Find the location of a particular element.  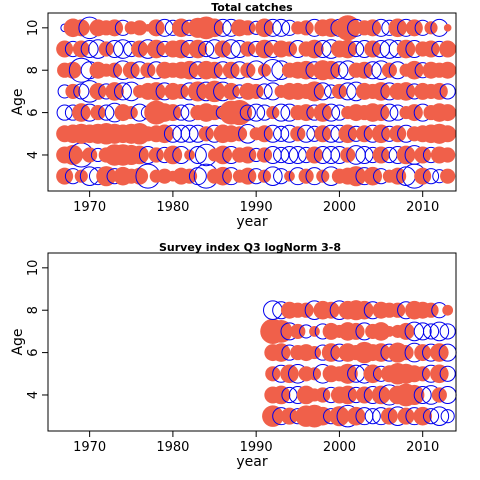

chart-title: Survey index Q3 logNorm 3-8 is located at coordinates (250, 247).